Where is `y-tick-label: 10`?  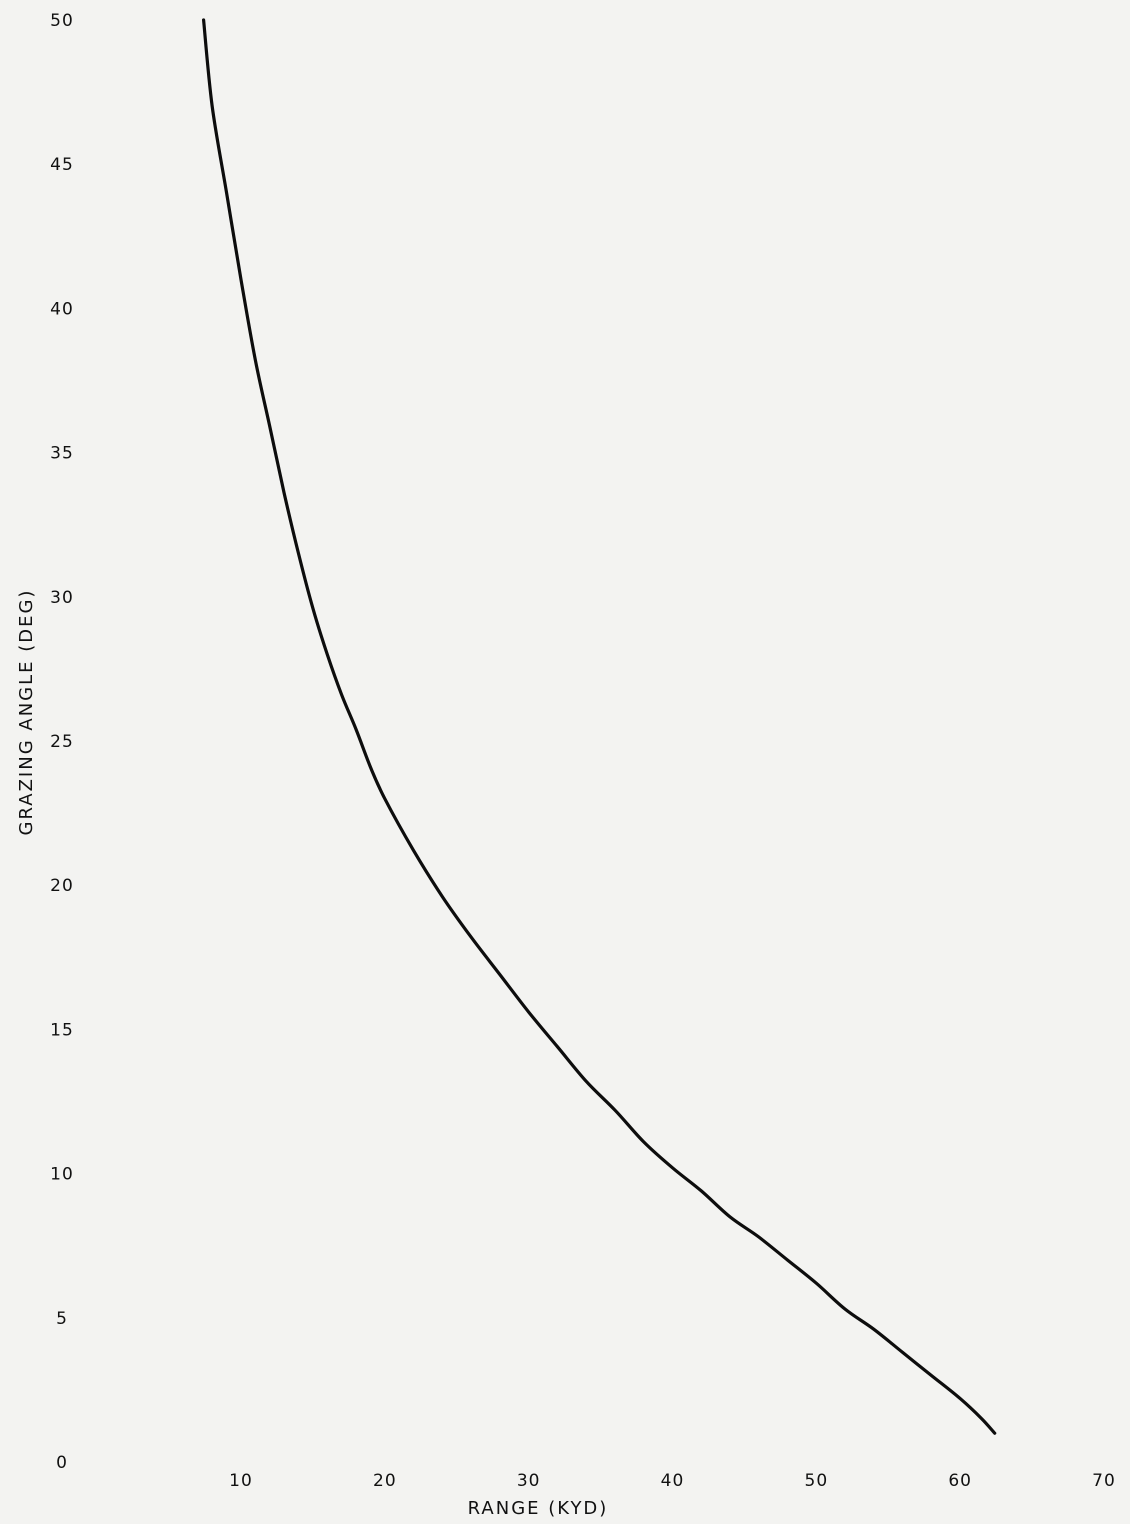 y-tick-label: 10 is located at coordinates (62, 1175).